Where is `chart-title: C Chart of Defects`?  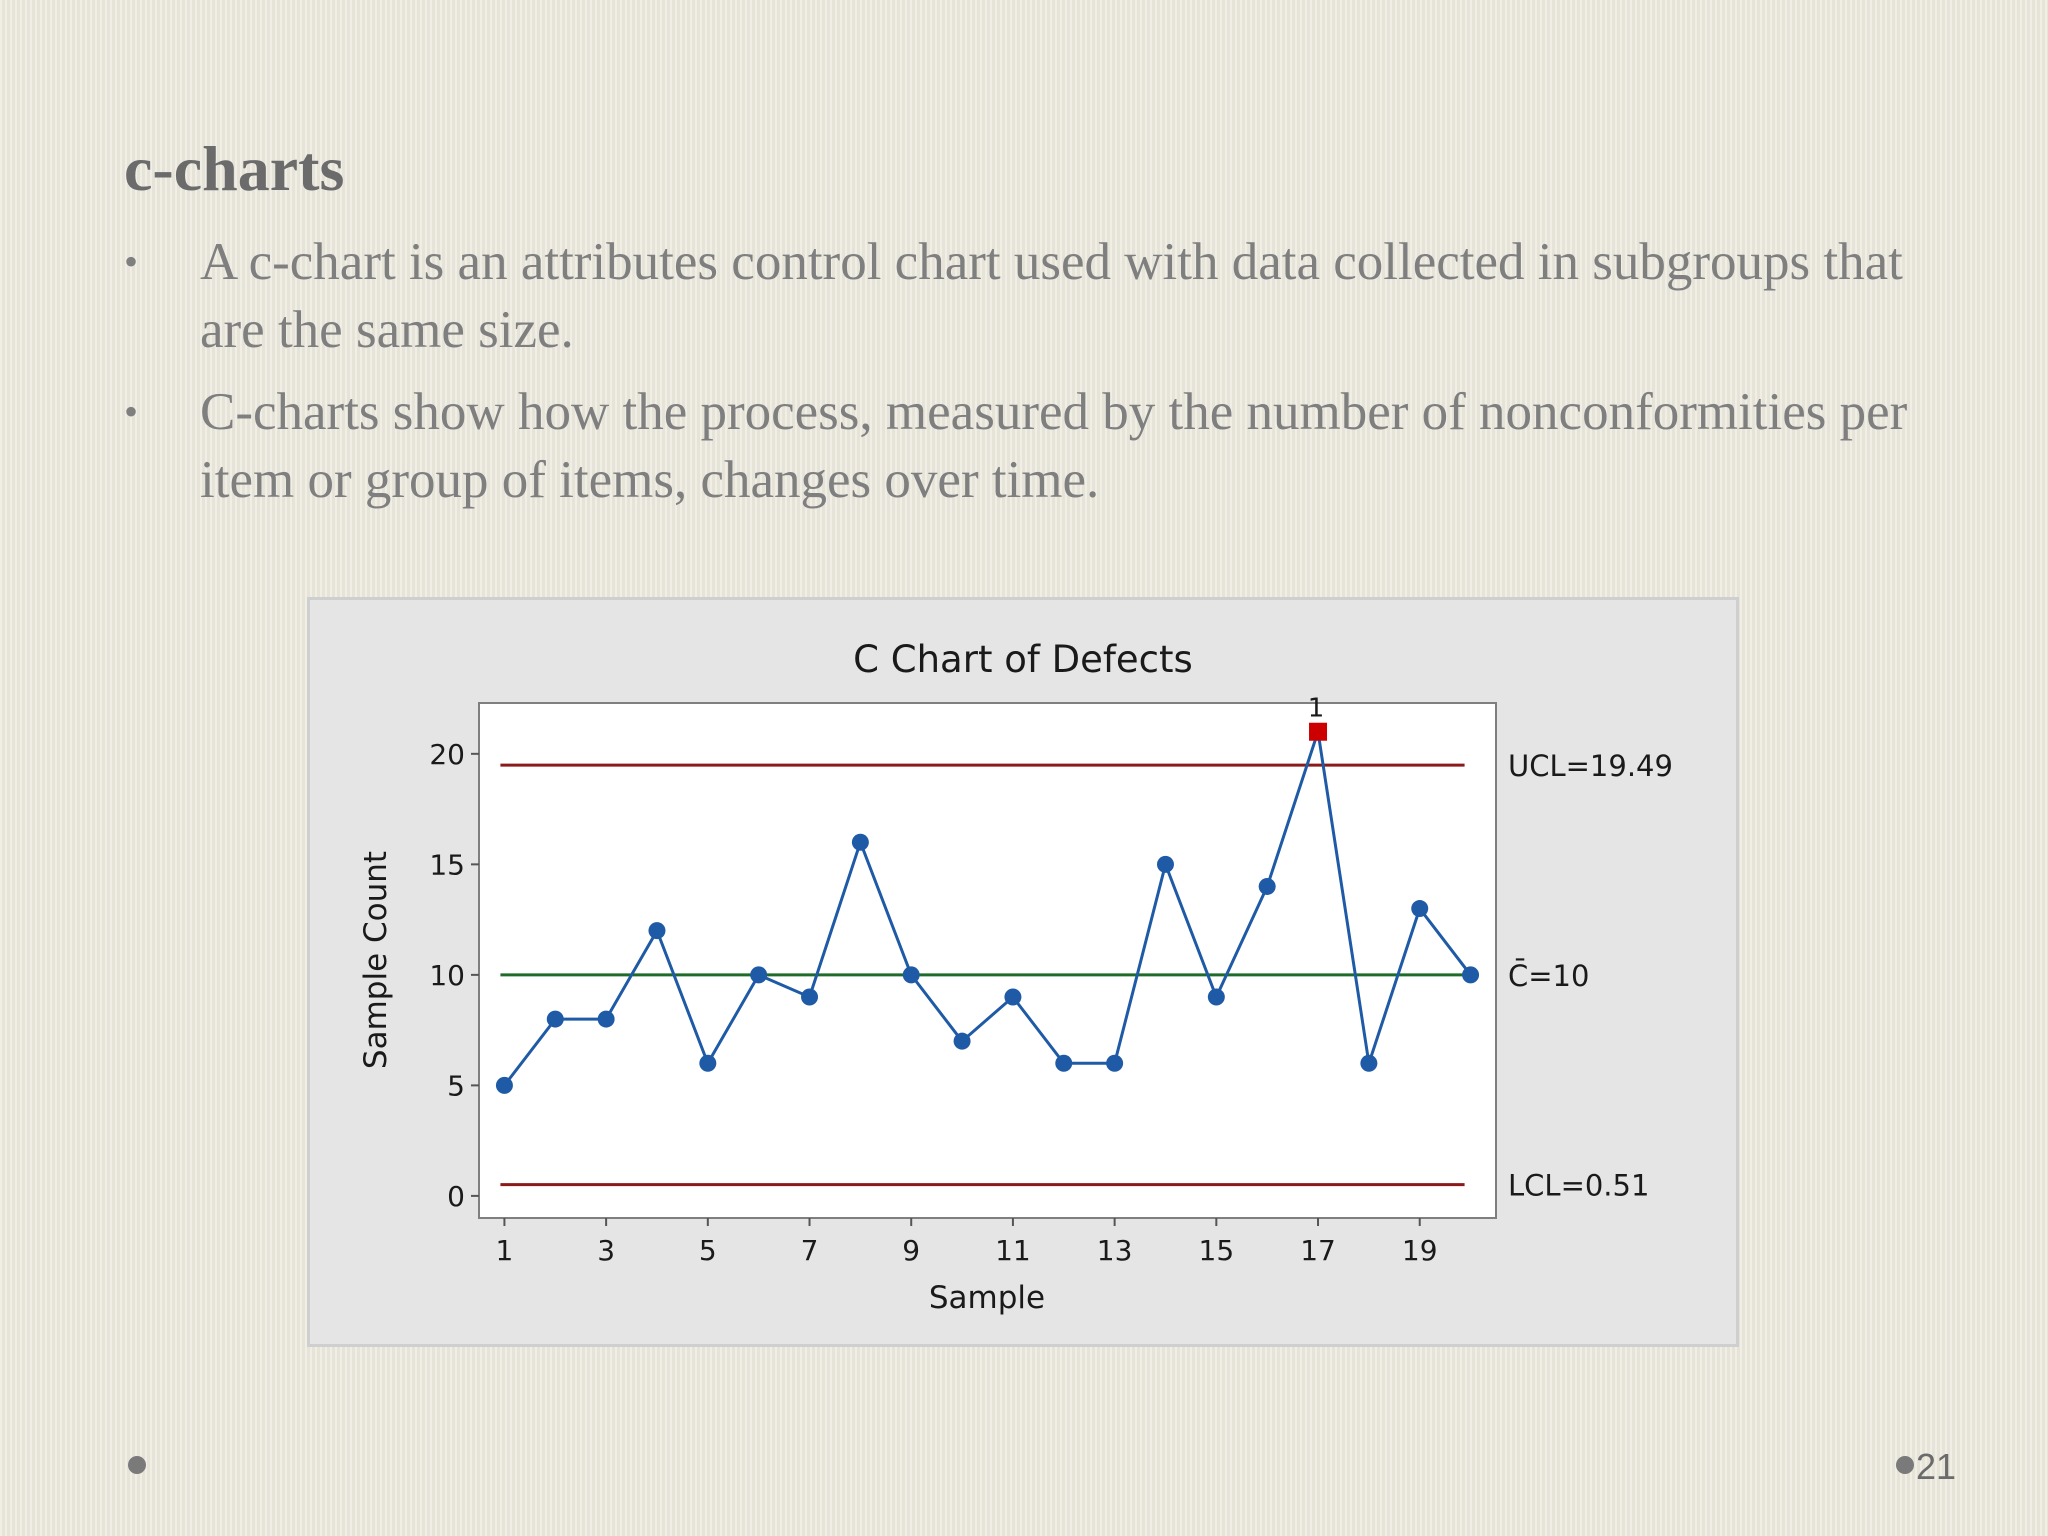
chart-title: C Chart of Defects is located at coordinates (1023, 659).